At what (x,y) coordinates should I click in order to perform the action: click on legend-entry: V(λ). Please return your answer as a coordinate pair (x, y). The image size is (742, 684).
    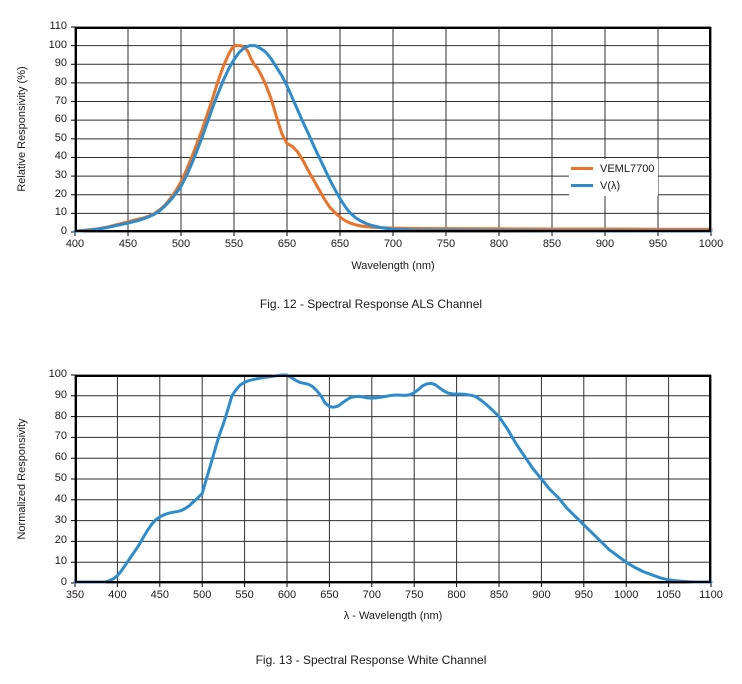
    Looking at the image, I should click on (612, 185).